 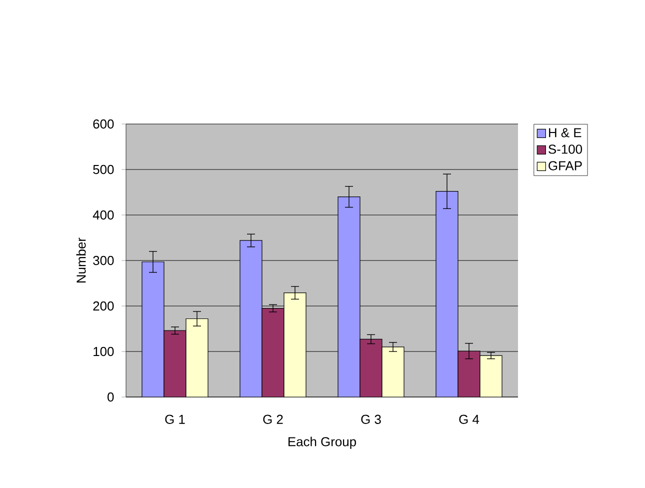 What do you see at coordinates (469, 419) in the screenshot?
I see `x-tick-label: G 4` at bounding box center [469, 419].